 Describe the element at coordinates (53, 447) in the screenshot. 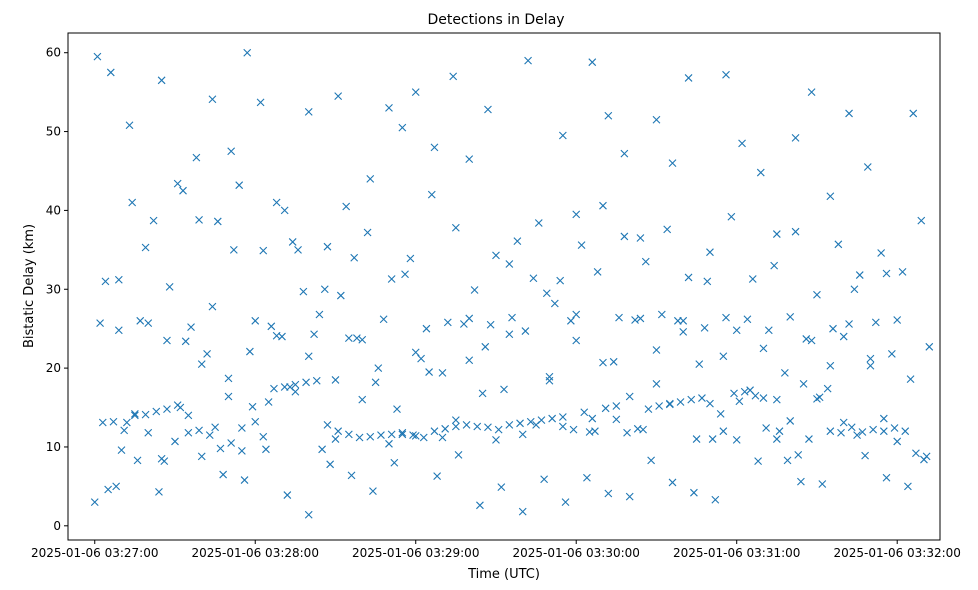

I see `y-tick-label: 10` at that location.